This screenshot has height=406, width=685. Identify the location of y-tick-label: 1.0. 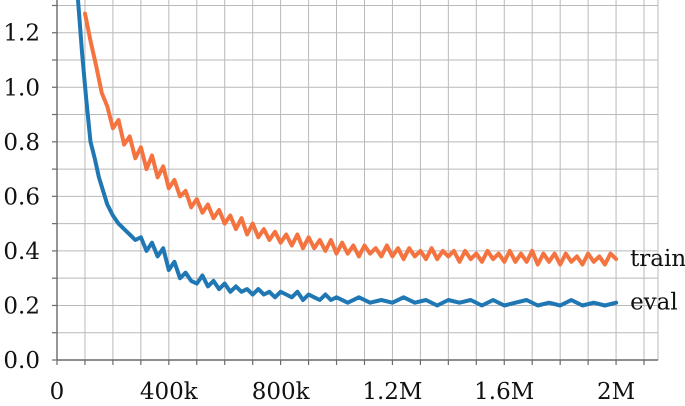
(21, 88).